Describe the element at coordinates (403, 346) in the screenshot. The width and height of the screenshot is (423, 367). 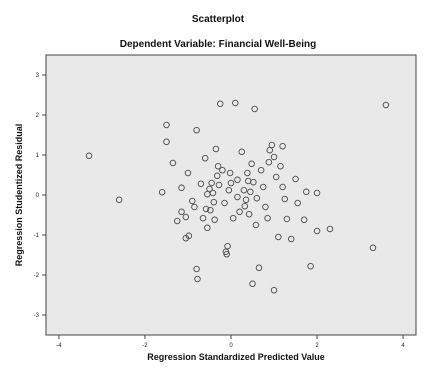
I see `x-tick-label: 4` at that location.